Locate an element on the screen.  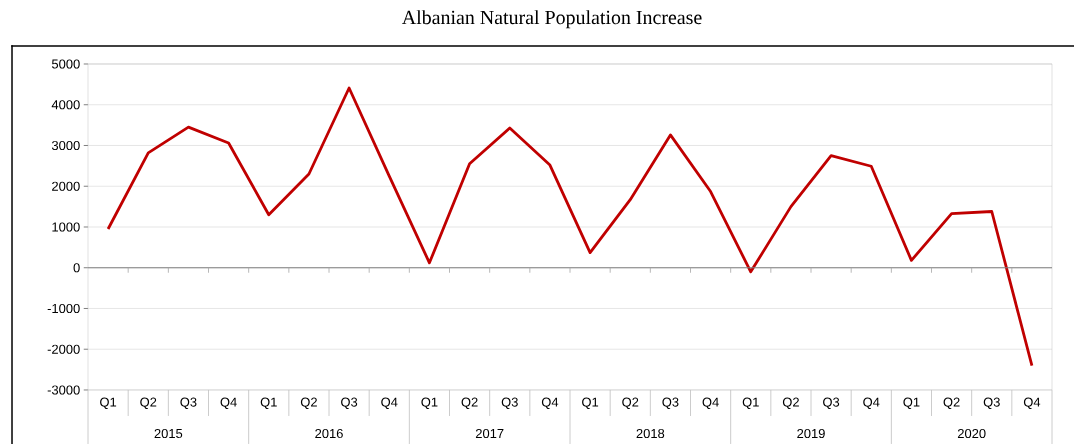
text: 2019 is located at coordinates (811, 433).